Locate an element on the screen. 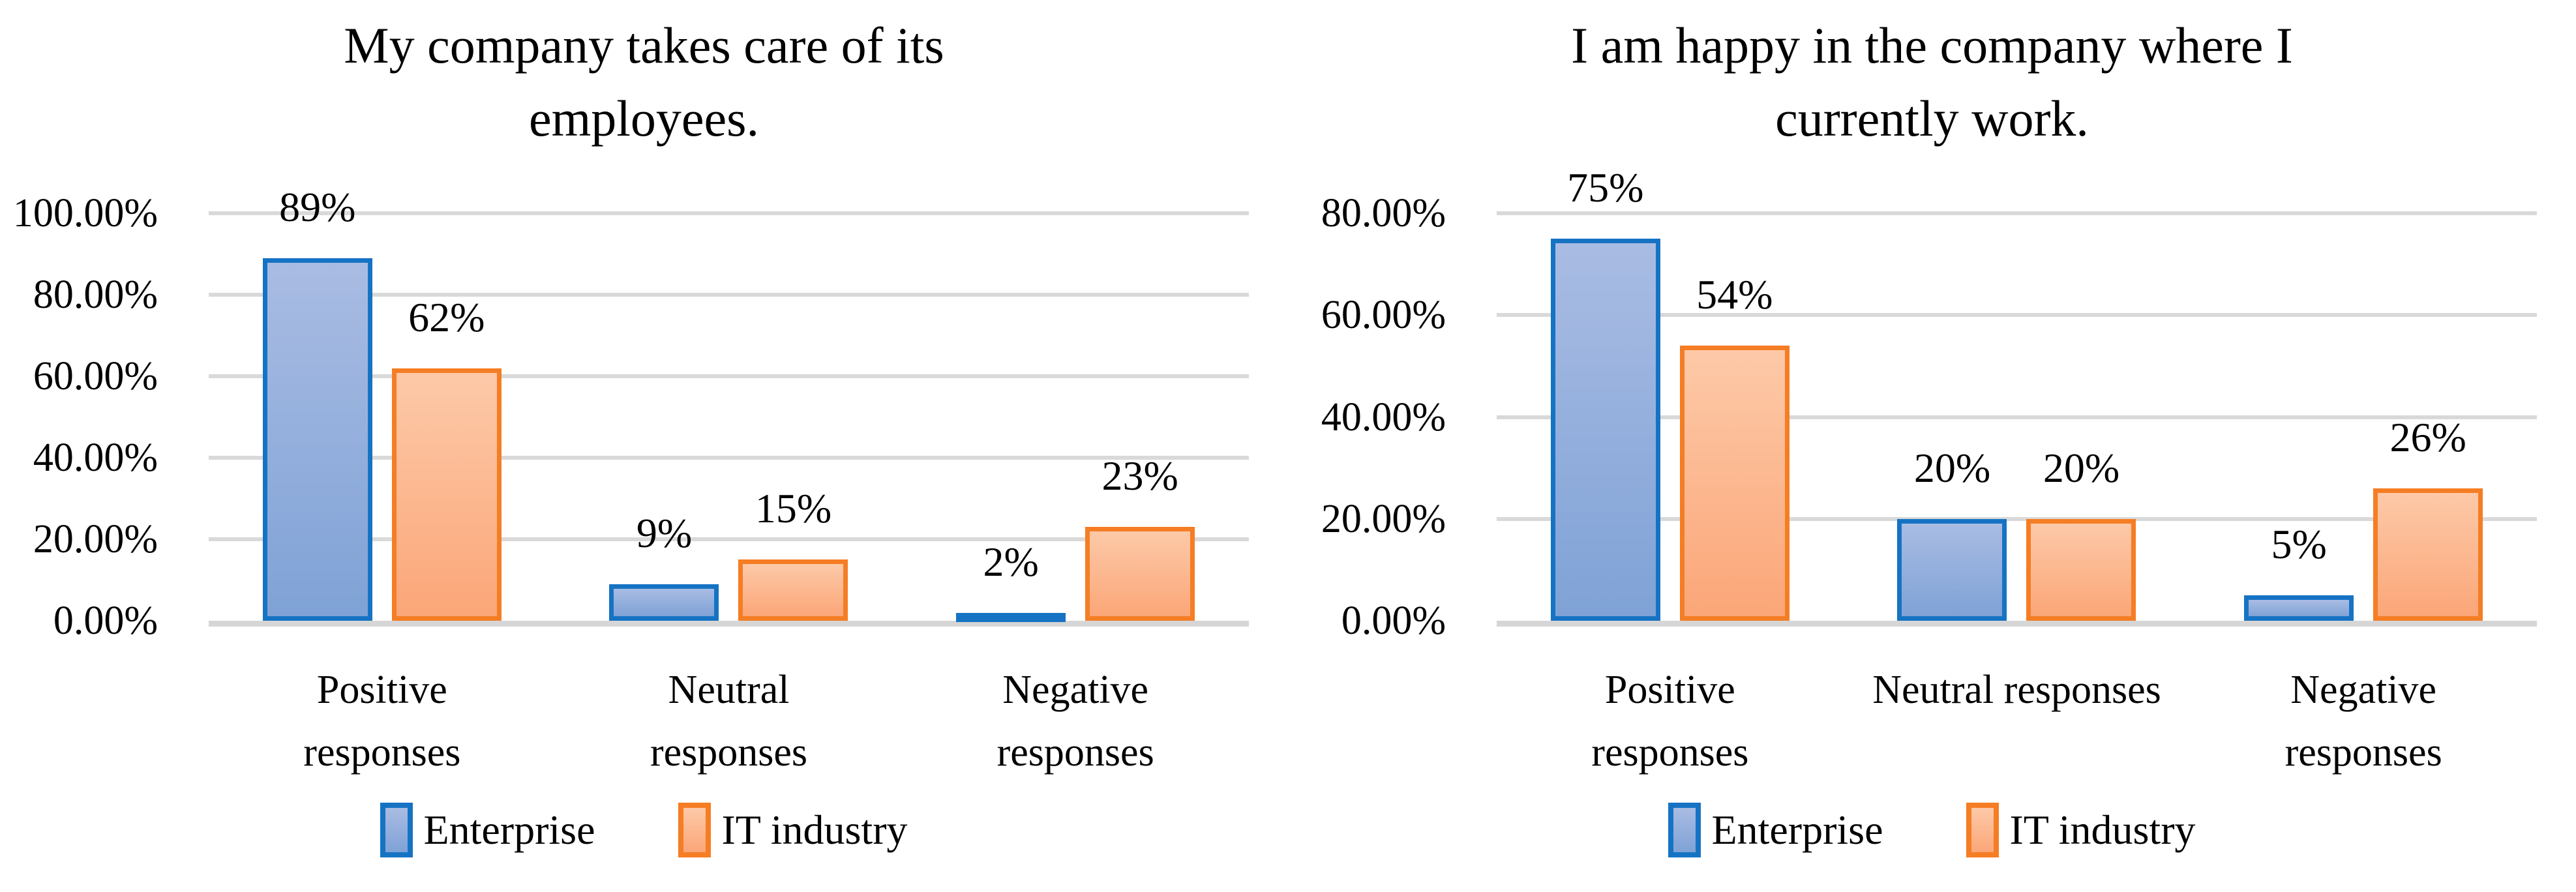 The image size is (2576, 892). bar-value-label: 26% is located at coordinates (2427, 436).